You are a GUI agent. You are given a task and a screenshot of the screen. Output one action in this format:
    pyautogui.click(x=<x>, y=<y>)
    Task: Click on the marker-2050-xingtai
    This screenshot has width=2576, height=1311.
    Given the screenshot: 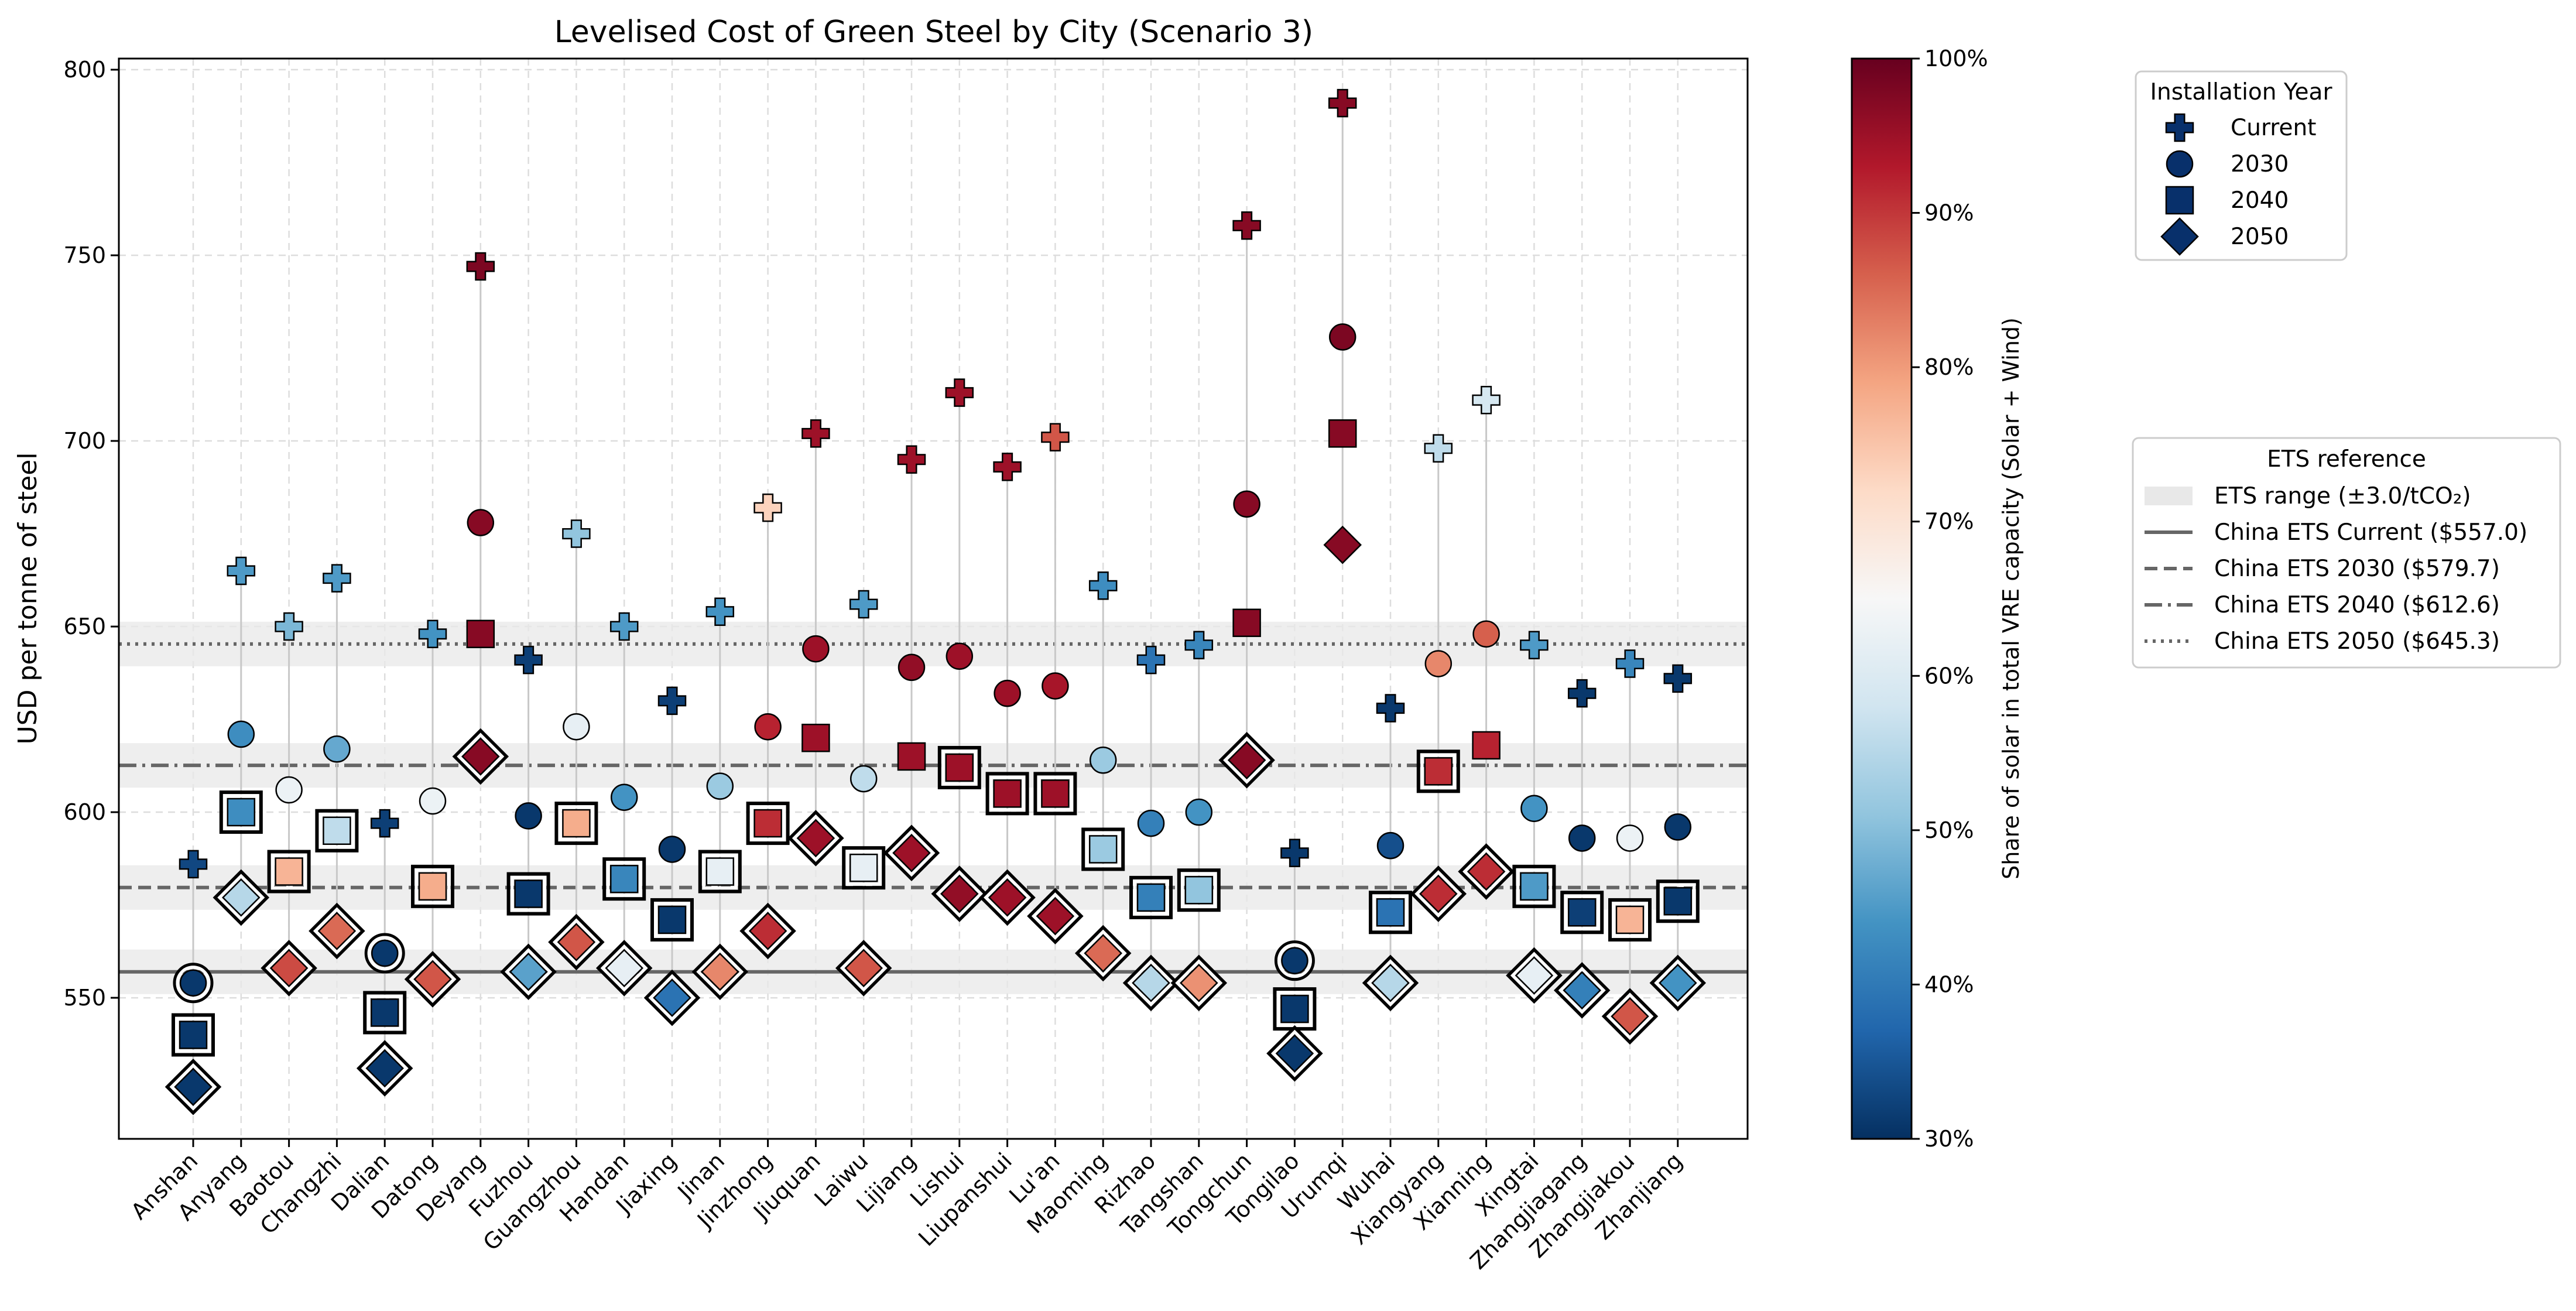 What is the action you would take?
    pyautogui.click(x=1534, y=975)
    